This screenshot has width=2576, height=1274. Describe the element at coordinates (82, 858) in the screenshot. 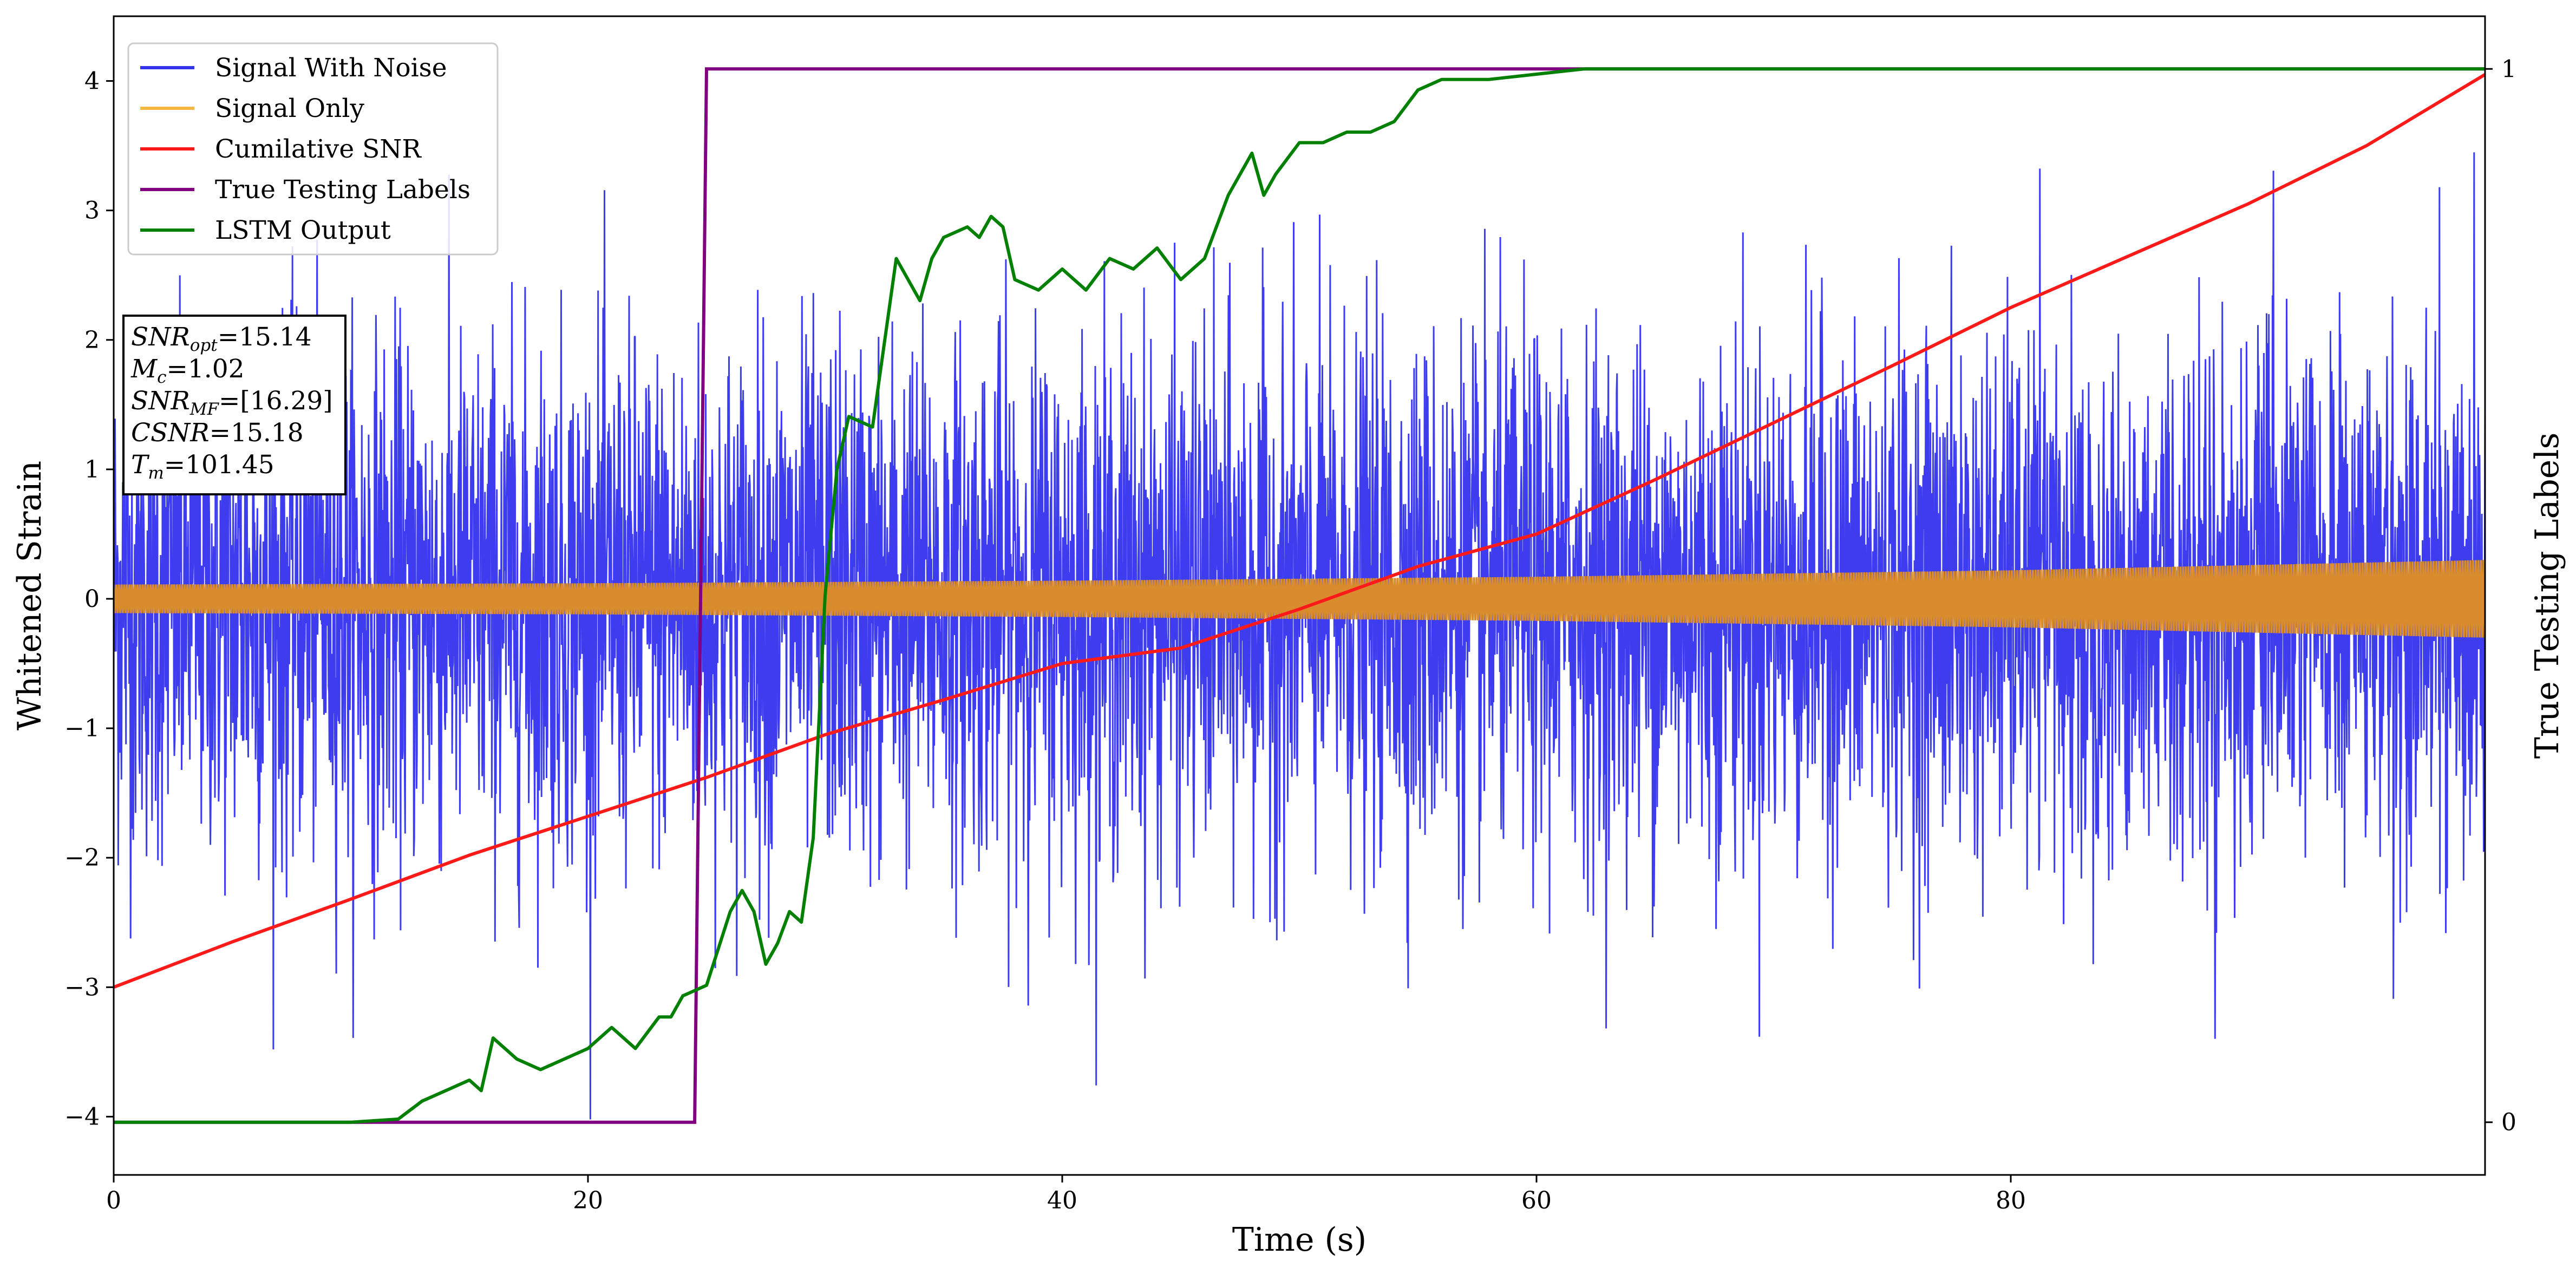

I see `y-tick-label: −2` at that location.